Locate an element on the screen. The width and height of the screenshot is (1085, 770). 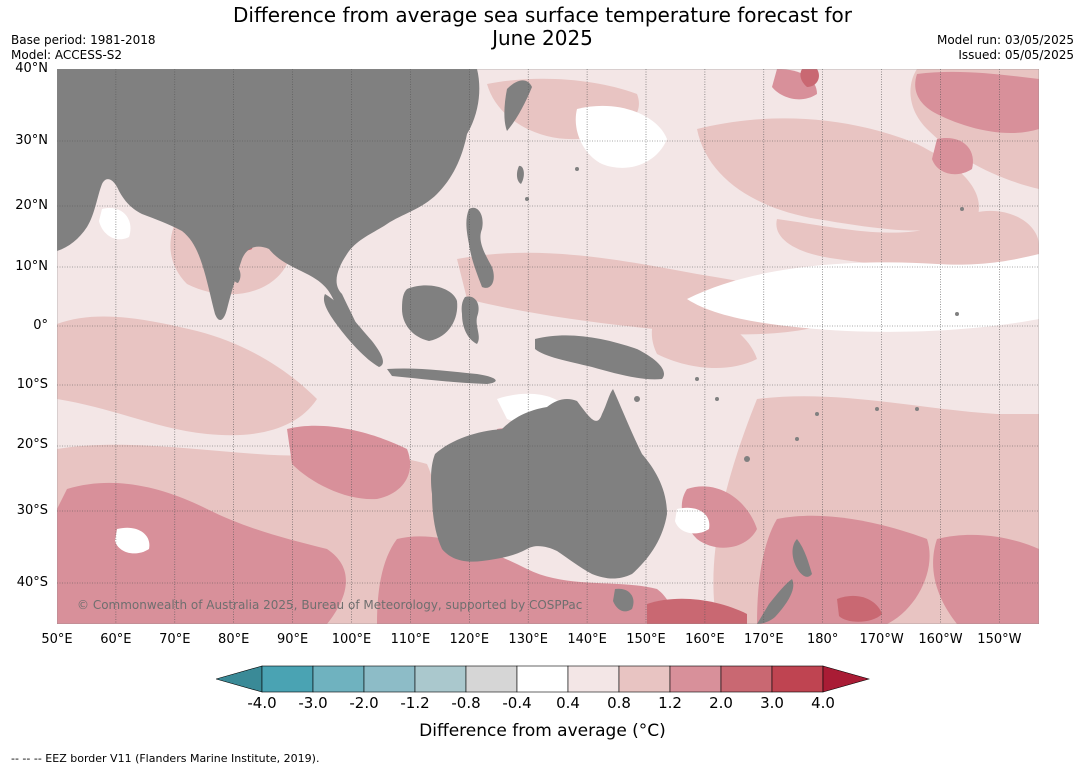
colorbar-tick-label: 0.4 is located at coordinates (568, 703).